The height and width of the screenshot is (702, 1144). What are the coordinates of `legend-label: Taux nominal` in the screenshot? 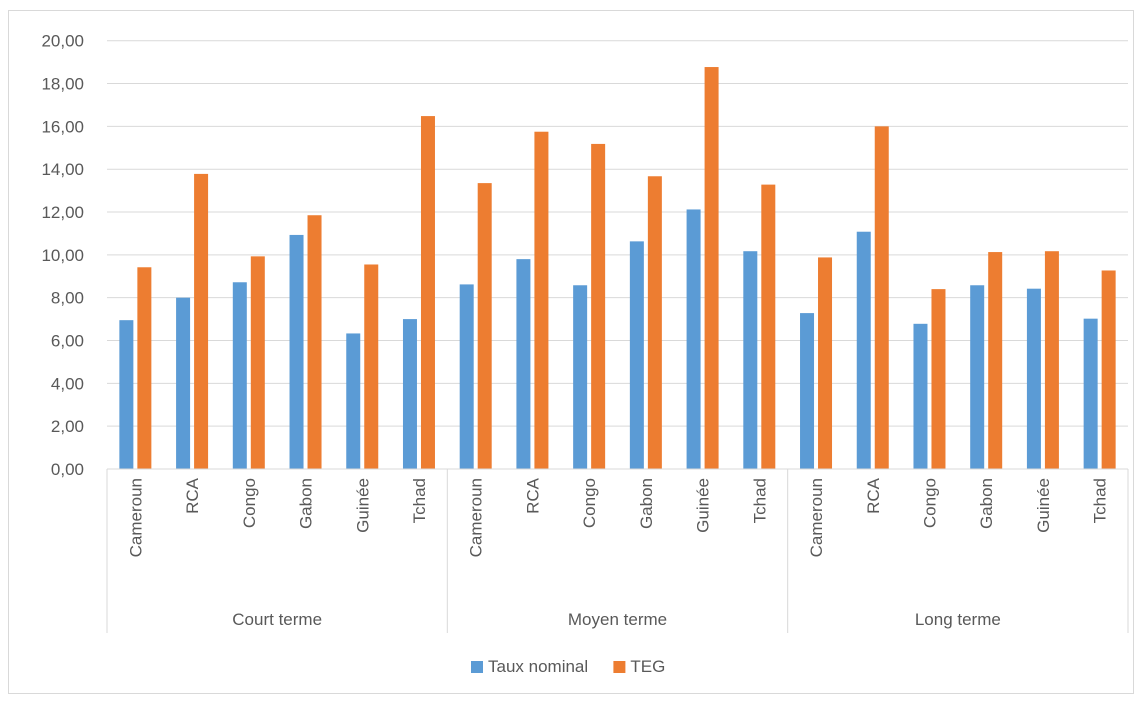 It's located at (538, 666).